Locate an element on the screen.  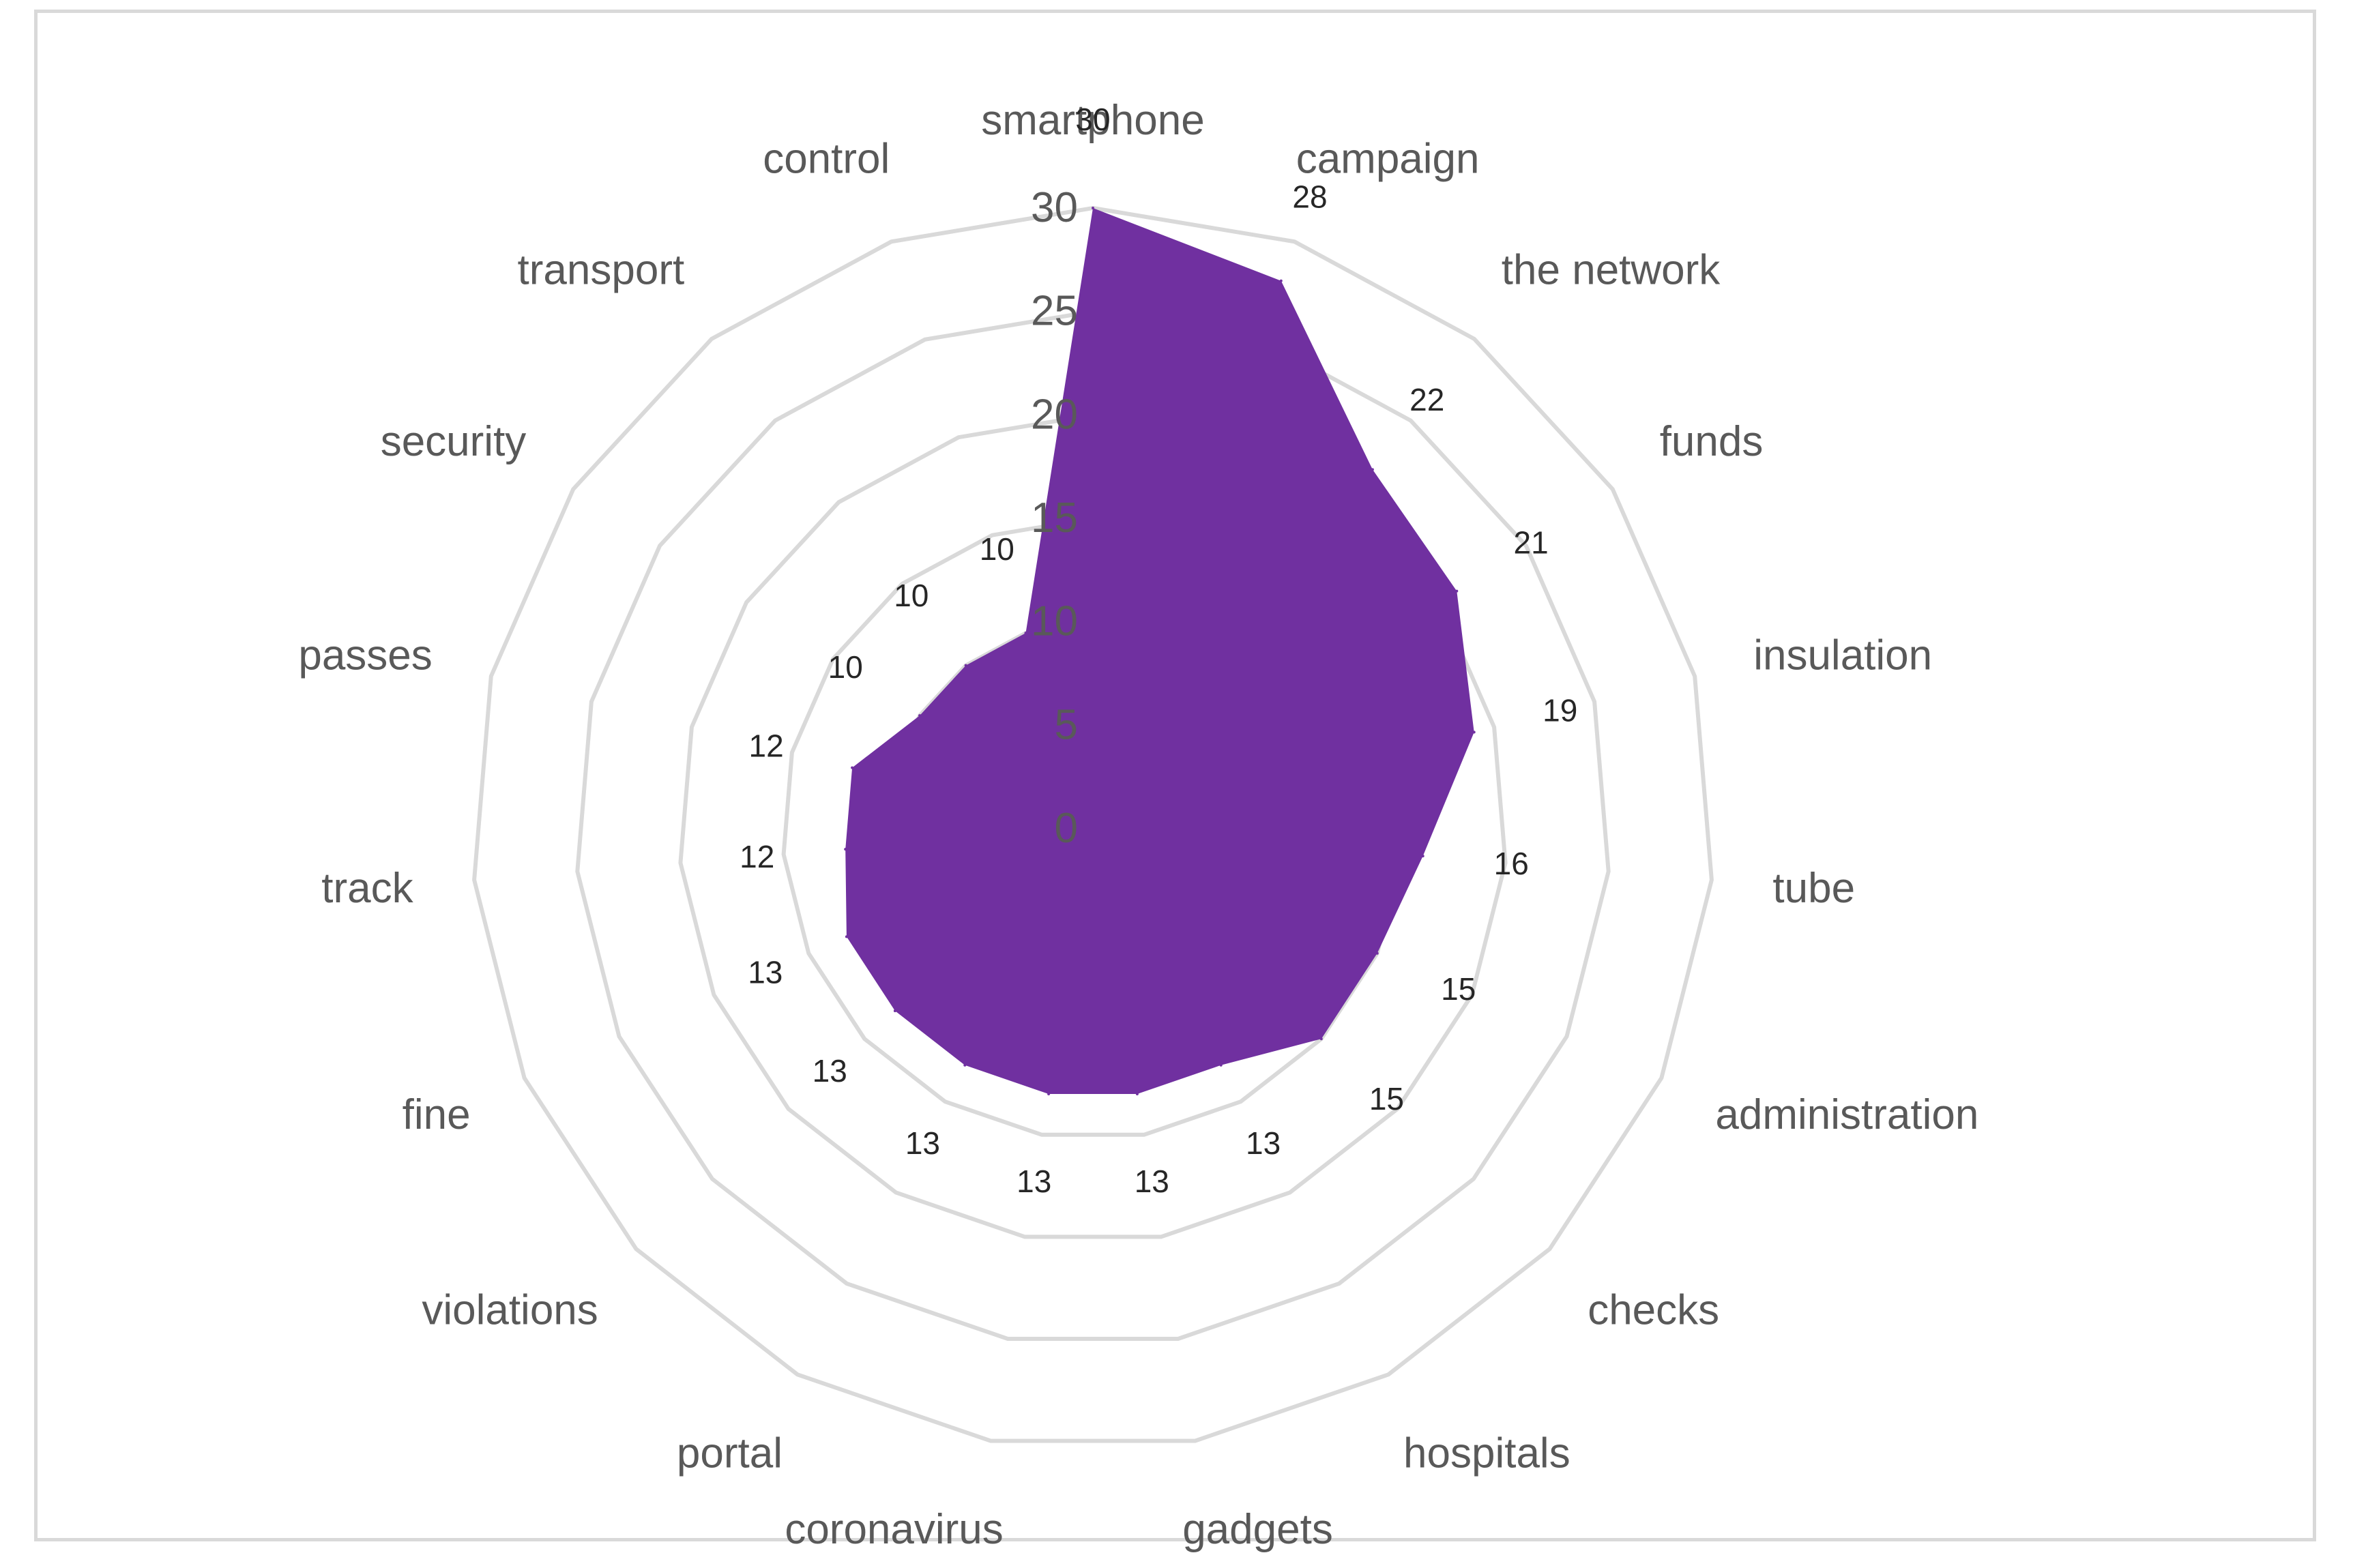
category-label: track is located at coordinates (367, 888).